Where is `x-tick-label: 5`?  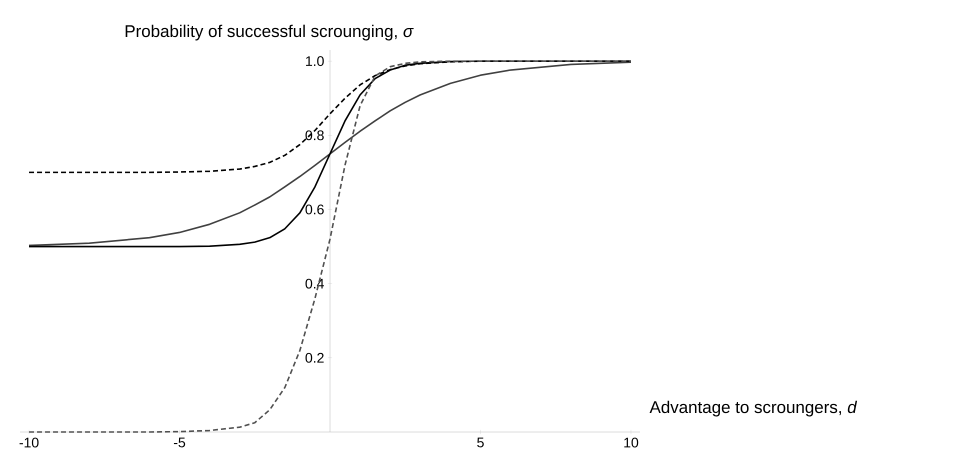
x-tick-label: 5 is located at coordinates (480, 443).